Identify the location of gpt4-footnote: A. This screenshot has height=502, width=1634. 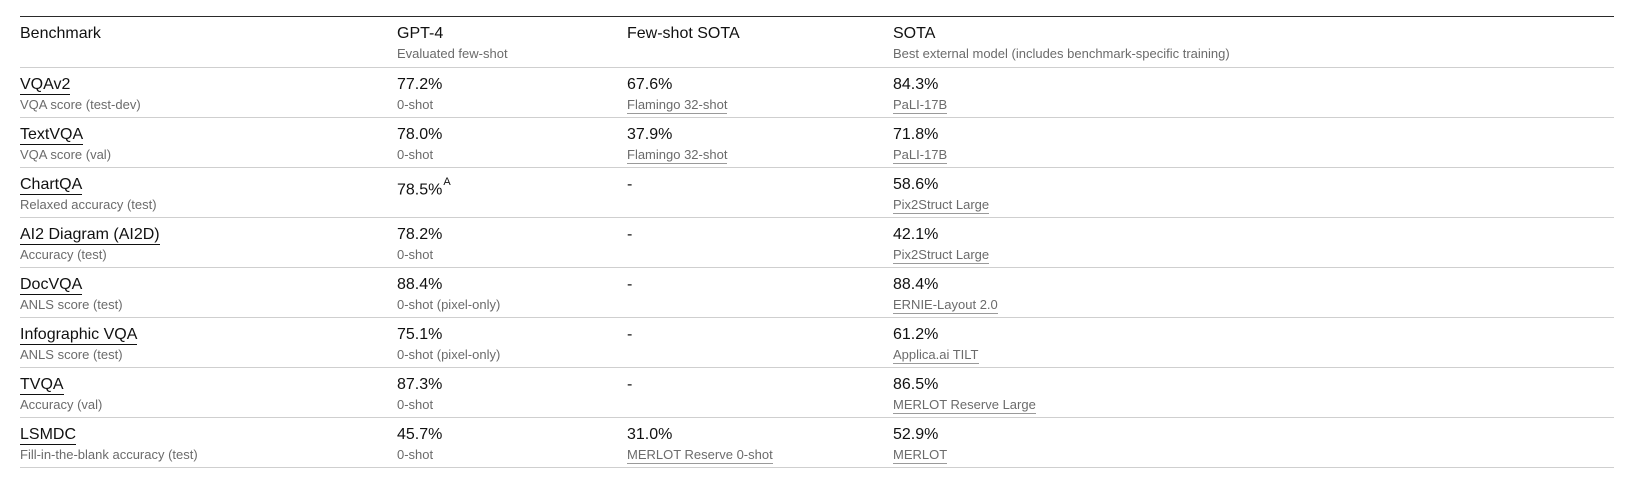
(447, 182).